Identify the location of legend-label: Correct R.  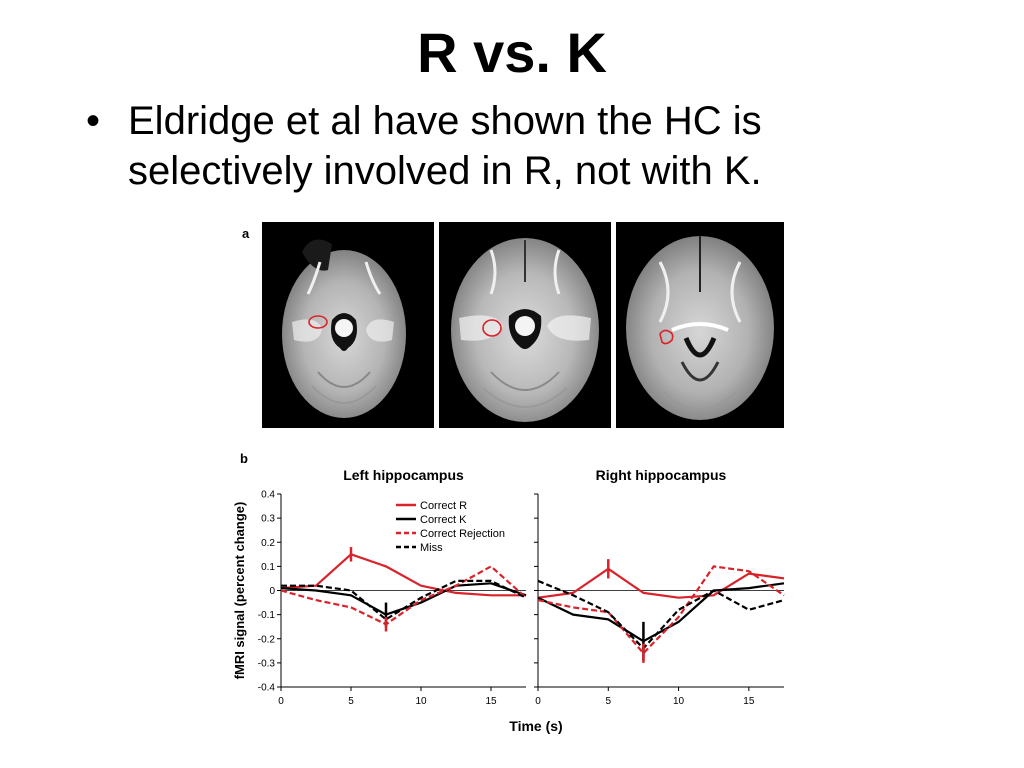
(443, 506).